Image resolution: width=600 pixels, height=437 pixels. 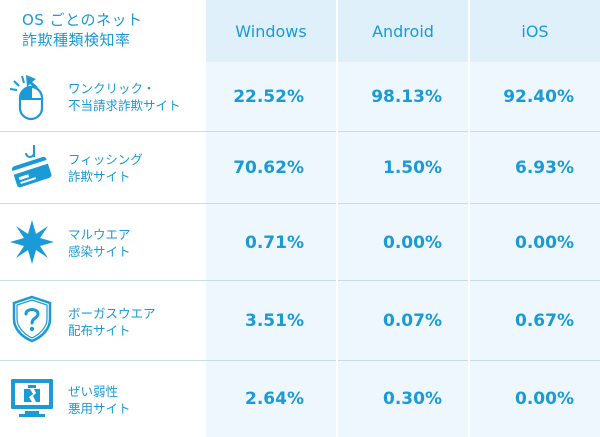 What do you see at coordinates (32, 97) in the screenshot?
I see `mouse-click-icon` at bounding box center [32, 97].